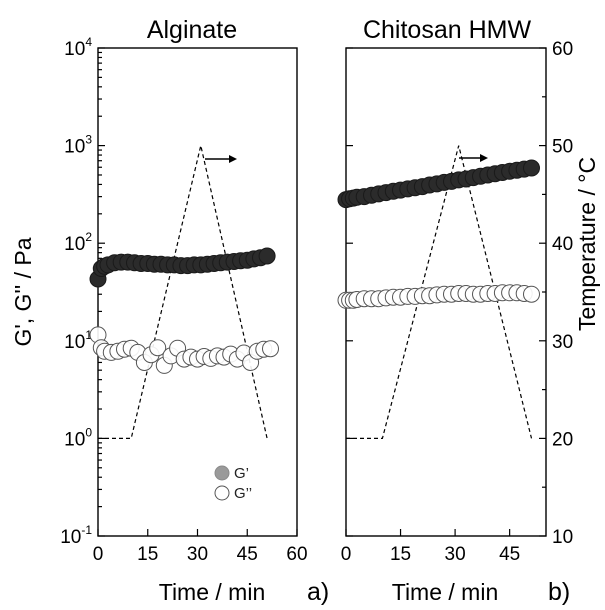  Describe the element at coordinates (221, 159) in the screenshot. I see `panel-a-temp-arrow` at that location.